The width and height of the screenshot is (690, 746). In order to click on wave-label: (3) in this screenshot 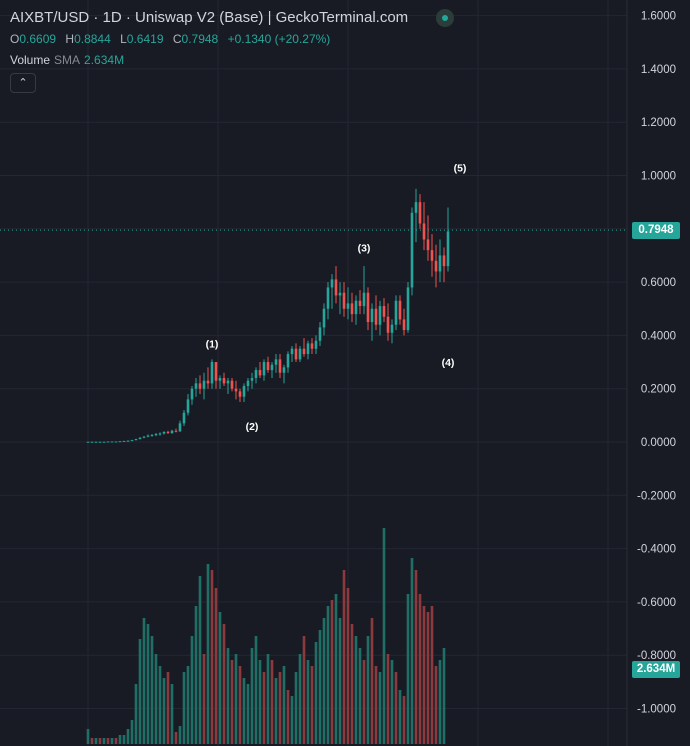, I will do `click(364, 248)`.